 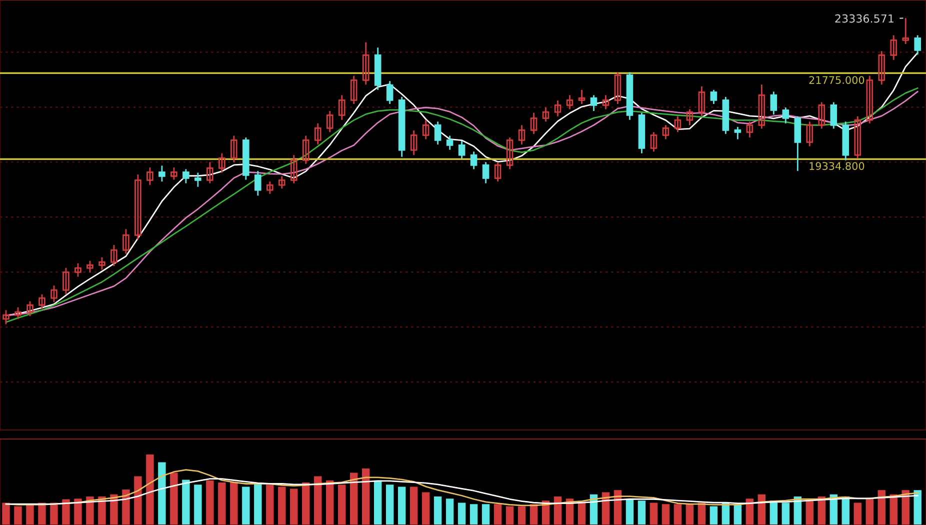 What do you see at coordinates (837, 166) in the screenshot?
I see `ref-line-label: 19334.800` at bounding box center [837, 166].